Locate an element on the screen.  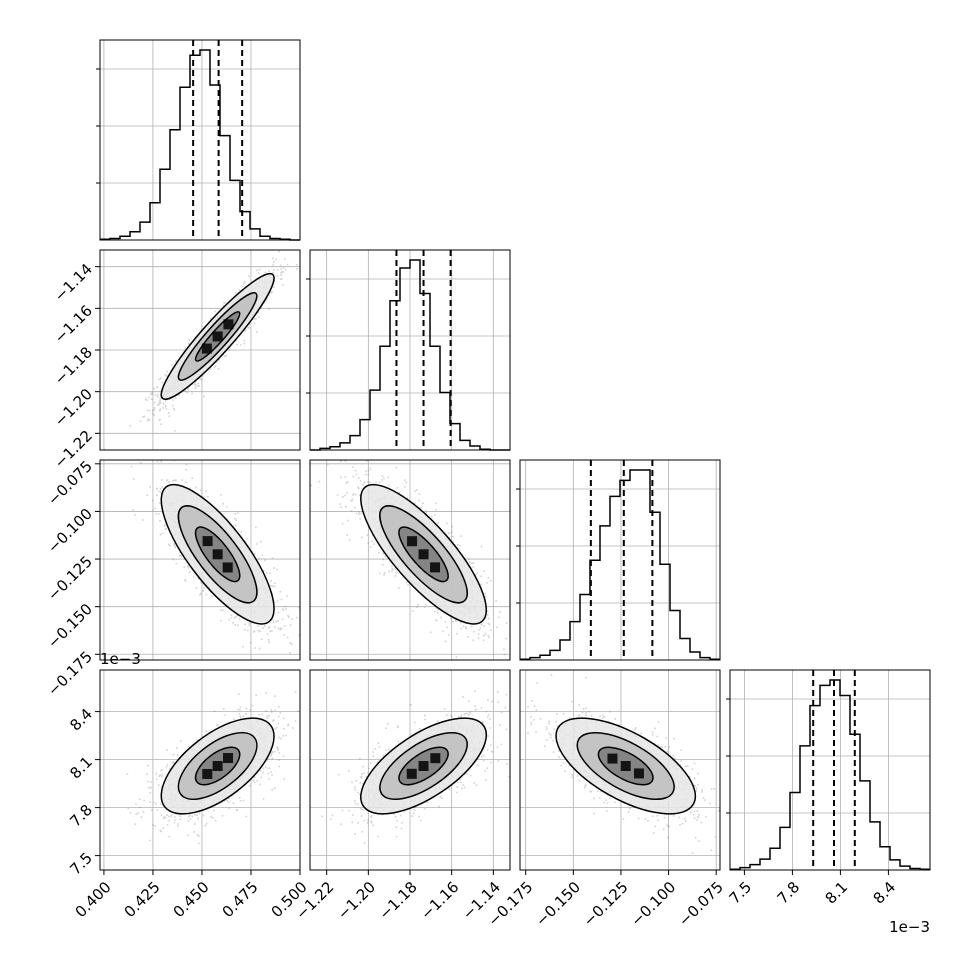
y-tick-label: −1.16 is located at coordinates (73, 324).